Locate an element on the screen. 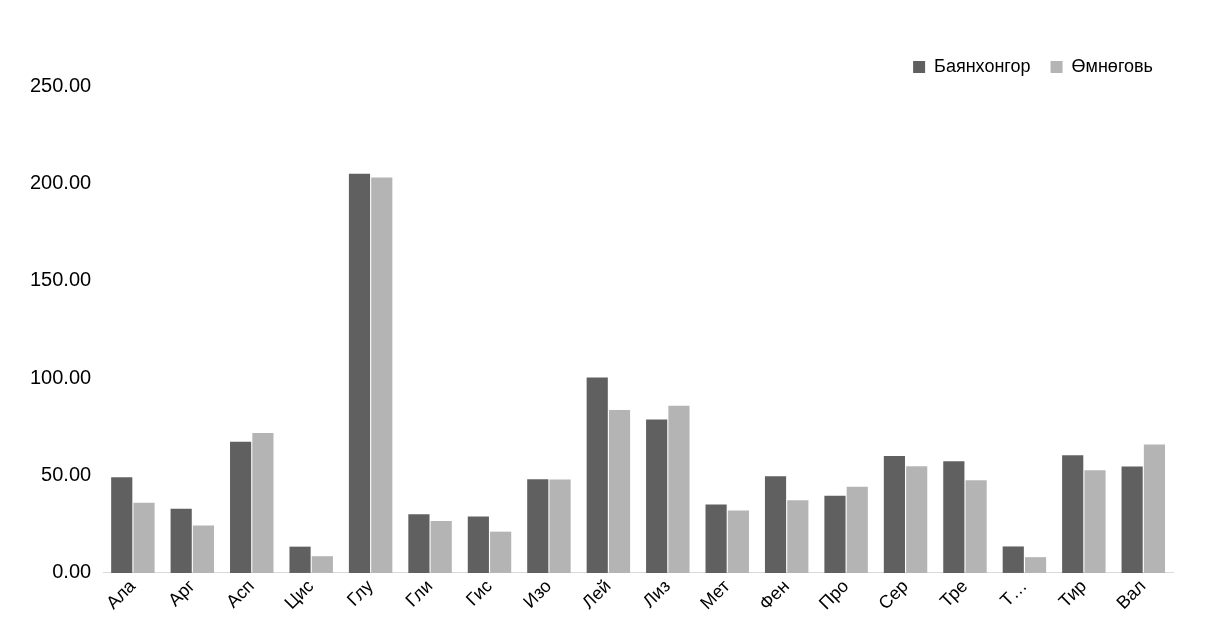  legend-label: Өмнөговь is located at coordinates (1112, 65).